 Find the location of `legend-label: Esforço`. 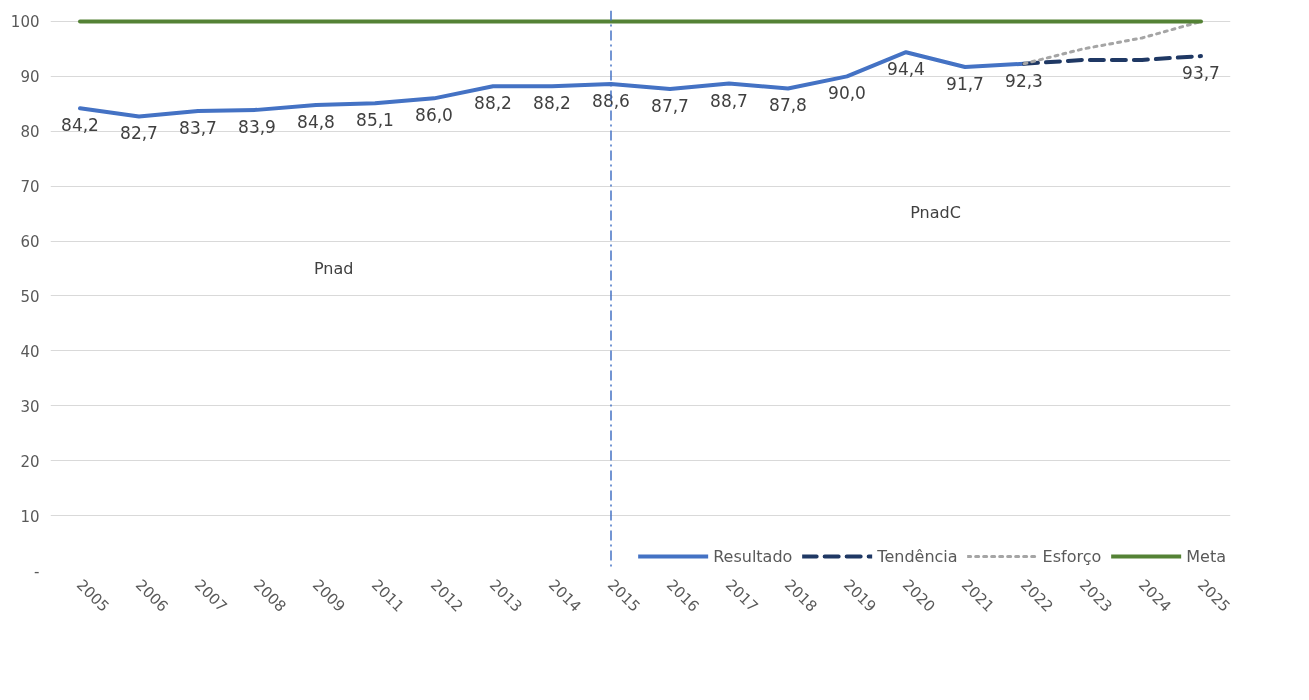

legend-label: Esforço is located at coordinates (1072, 556).